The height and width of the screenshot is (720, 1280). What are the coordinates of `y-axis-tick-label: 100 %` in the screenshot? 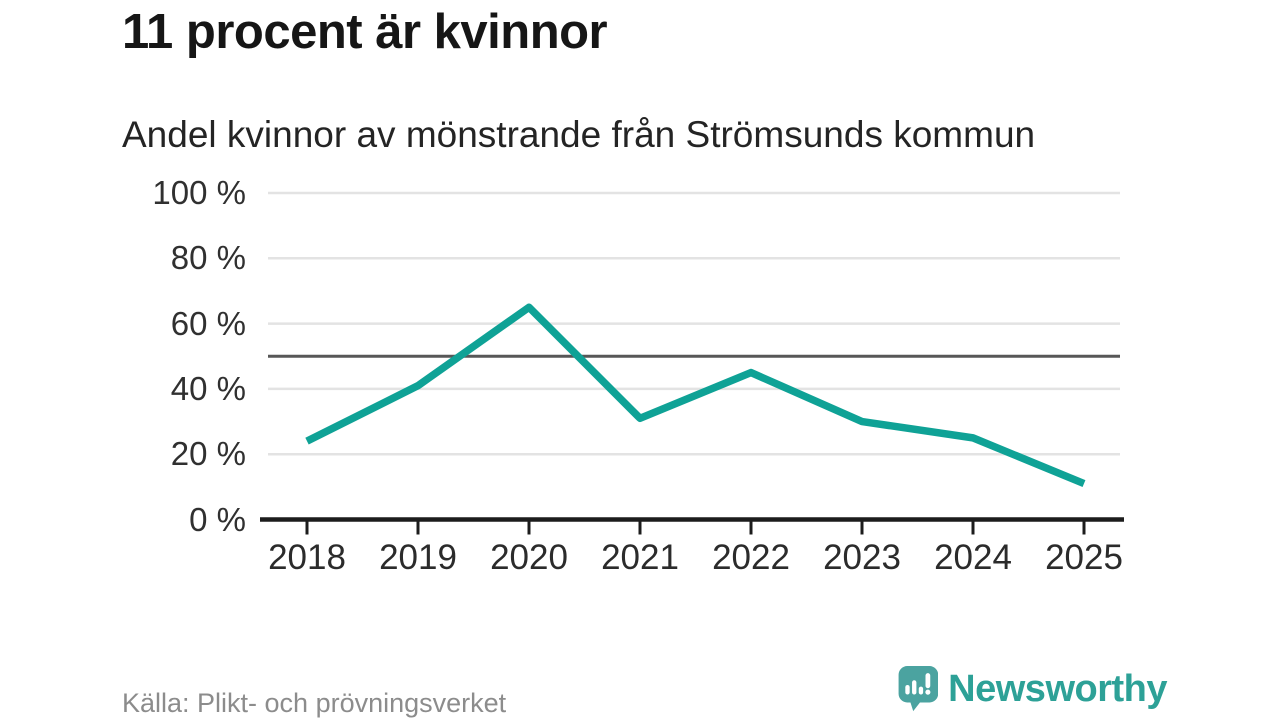 It's located at (199, 192).